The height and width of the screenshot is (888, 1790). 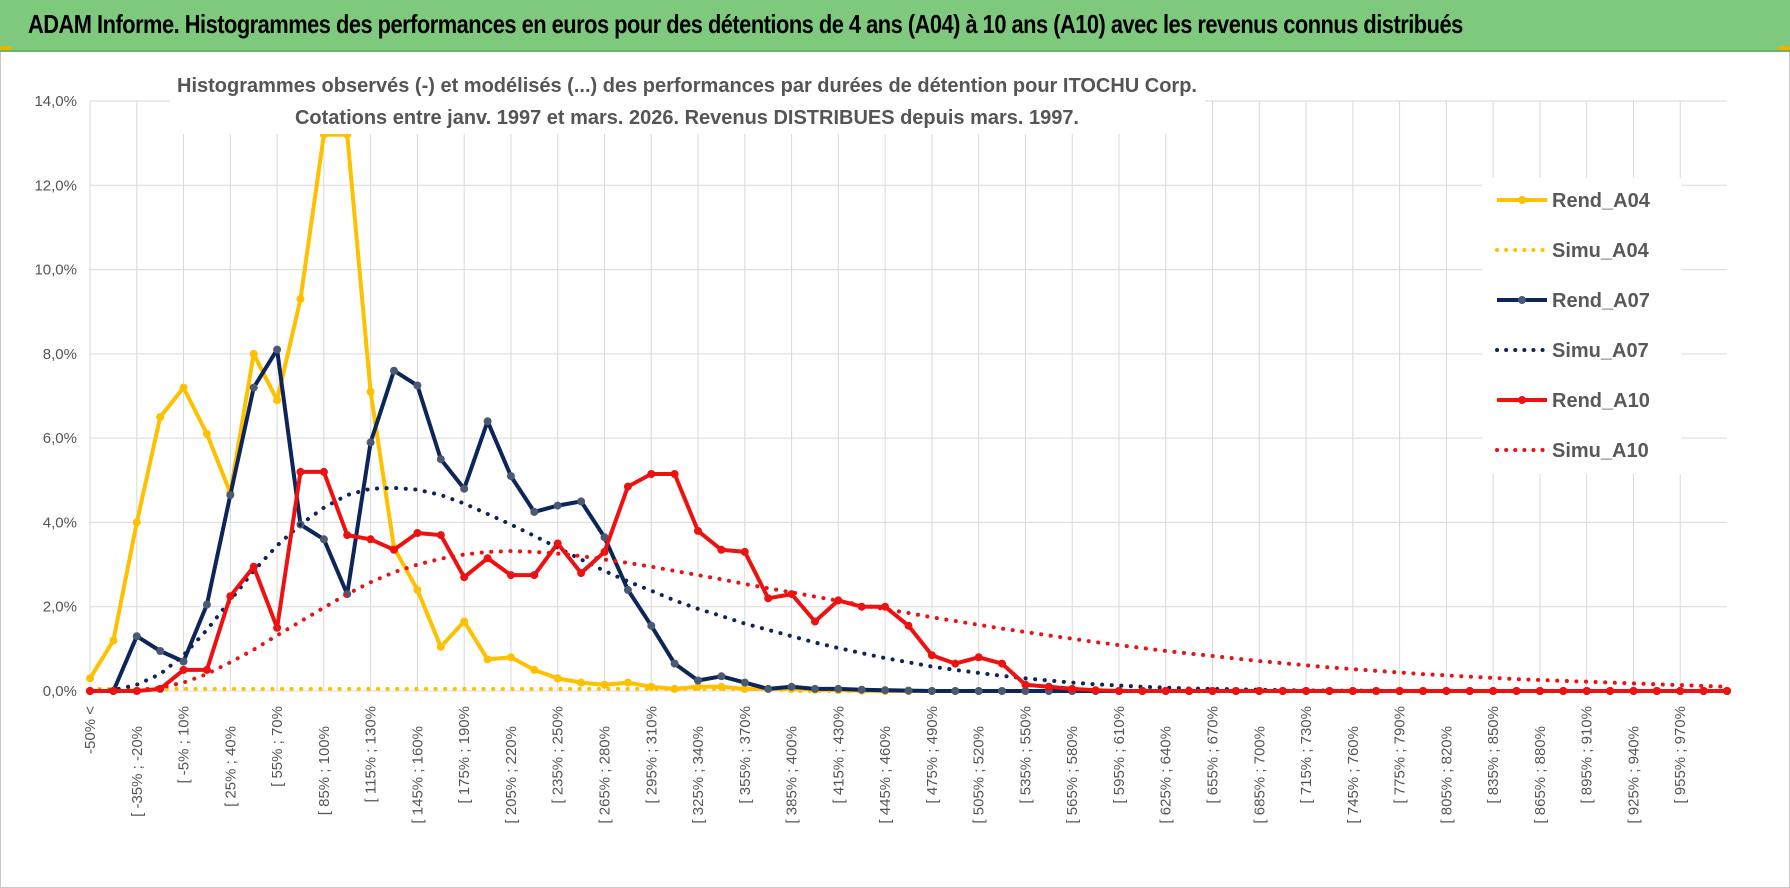 What do you see at coordinates (745, 755) in the screenshot?
I see `x-tick-label: [ 355% ; 370%` at bounding box center [745, 755].